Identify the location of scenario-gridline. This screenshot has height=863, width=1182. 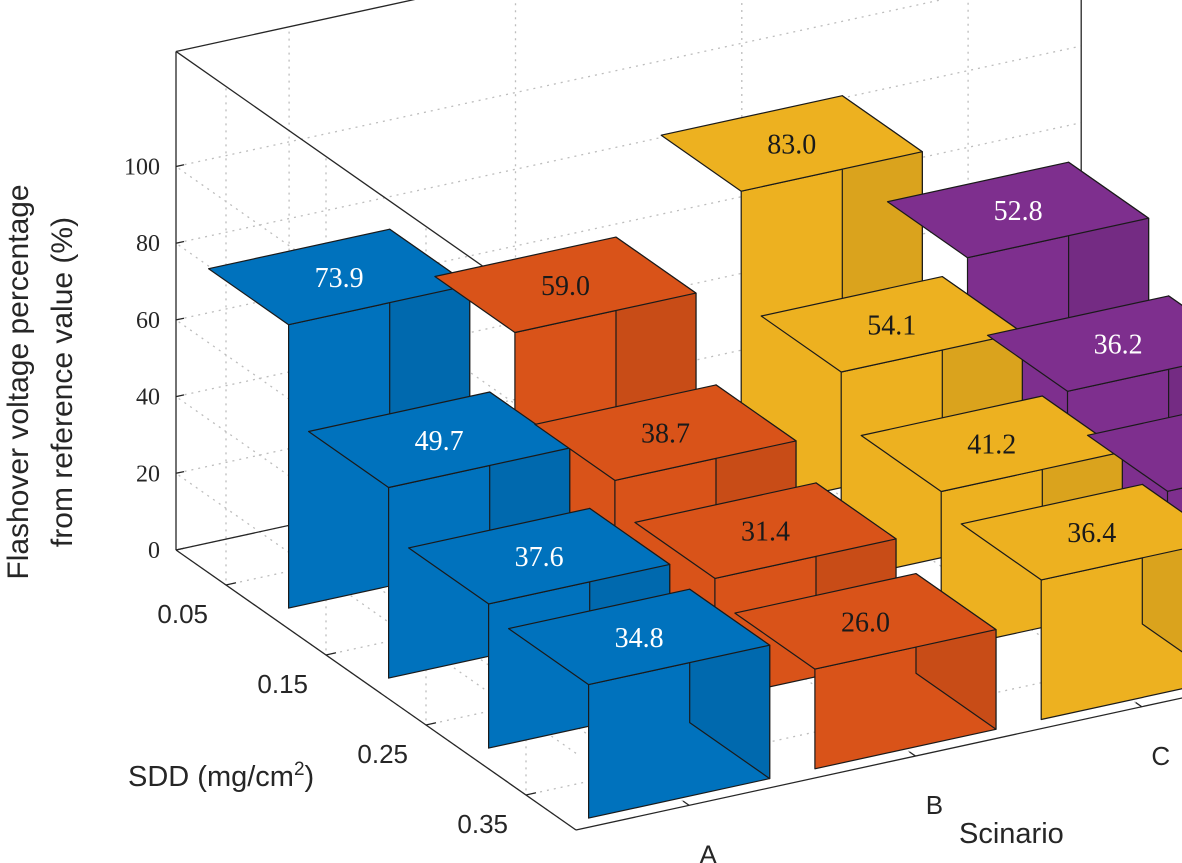
(1074, 264).